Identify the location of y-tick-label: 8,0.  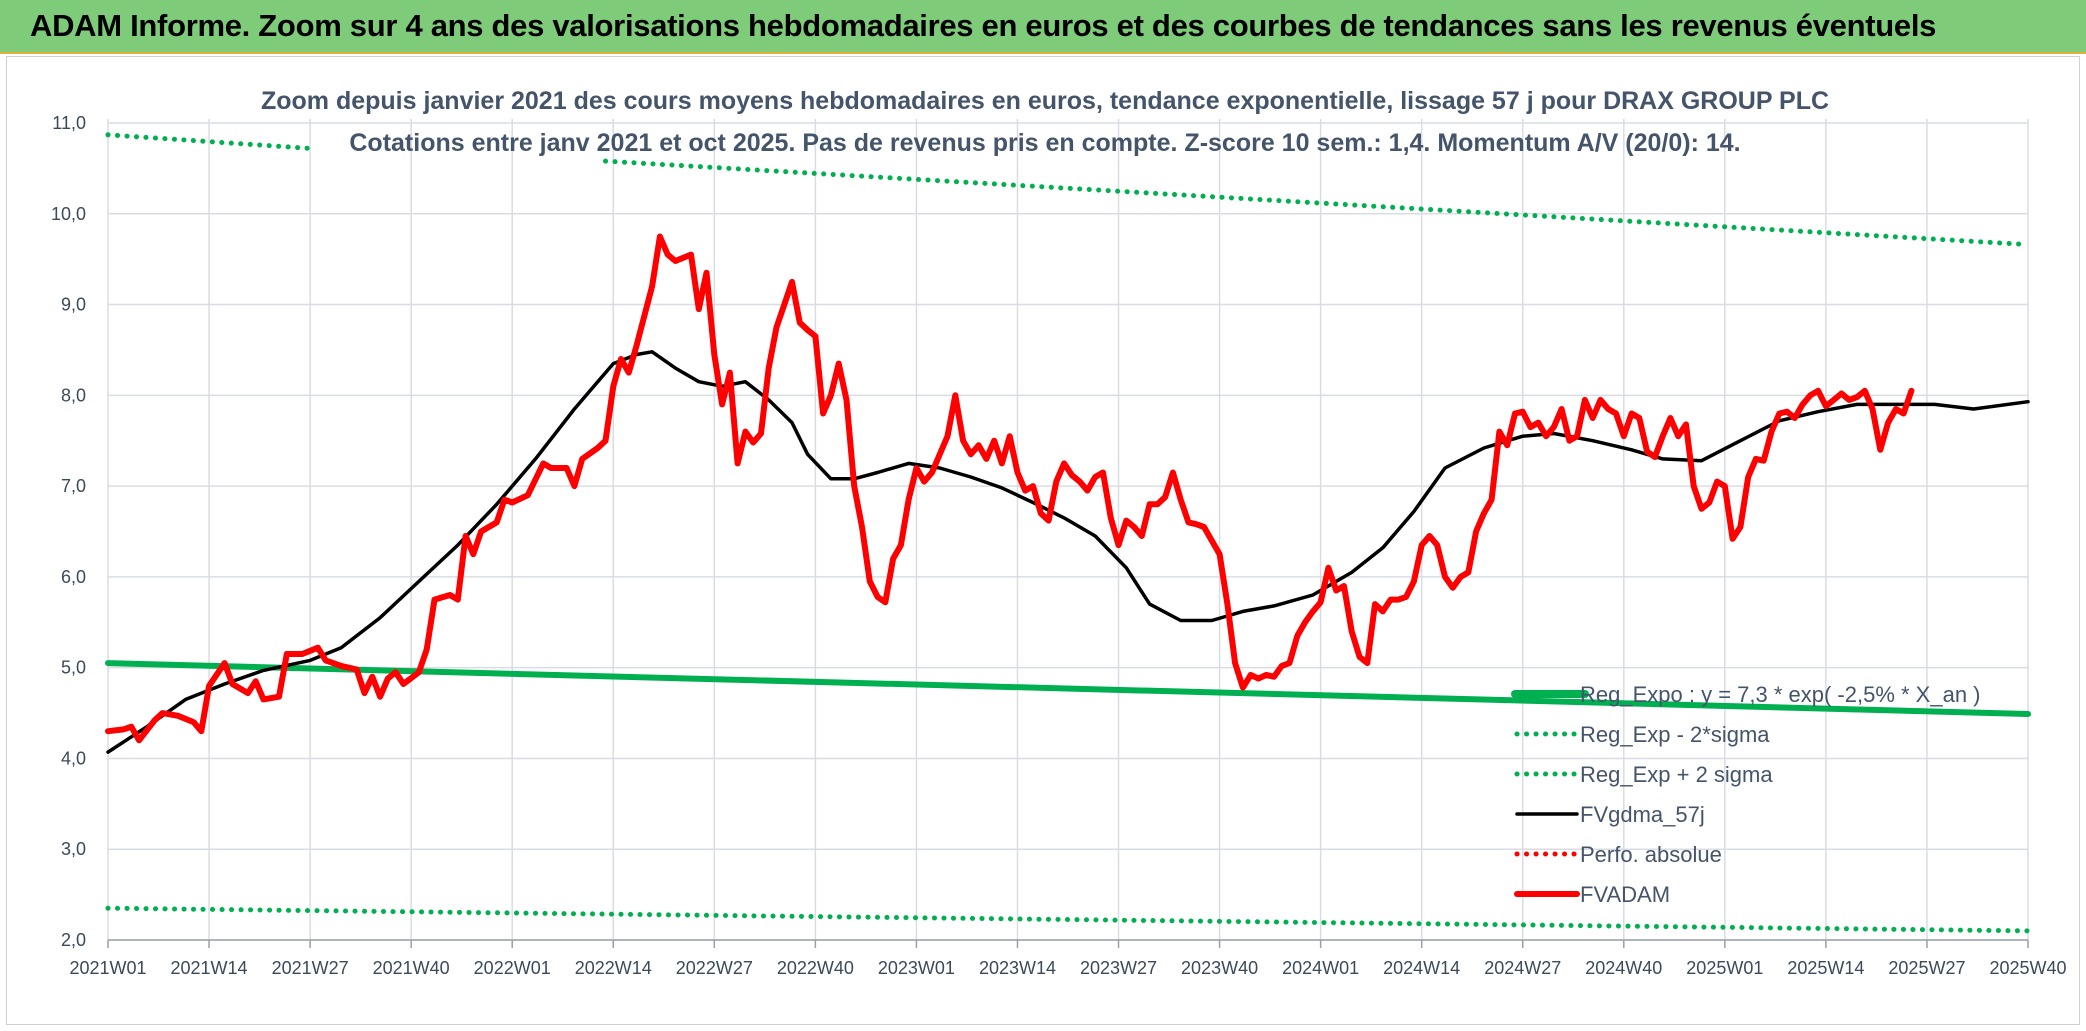
(73, 395).